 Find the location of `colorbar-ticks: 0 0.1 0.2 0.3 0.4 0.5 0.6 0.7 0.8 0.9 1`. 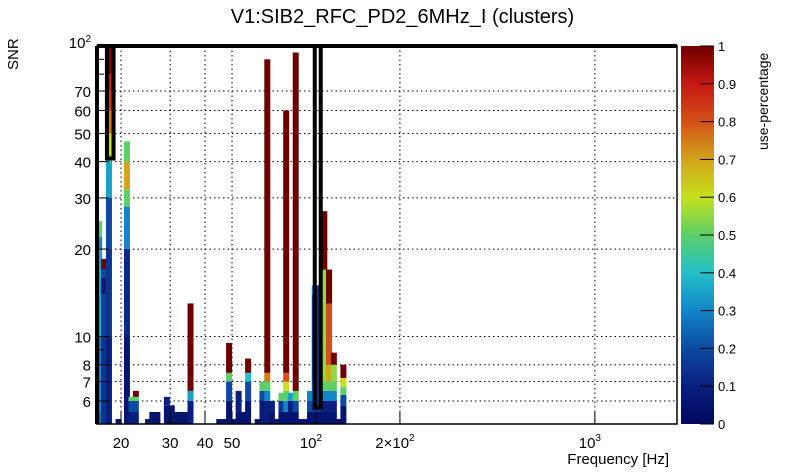

colorbar-ticks: 0 0.1 0.2 0.3 0.4 0.5 0.6 0.7 0.8 0.9 1 is located at coordinates (718, 235).